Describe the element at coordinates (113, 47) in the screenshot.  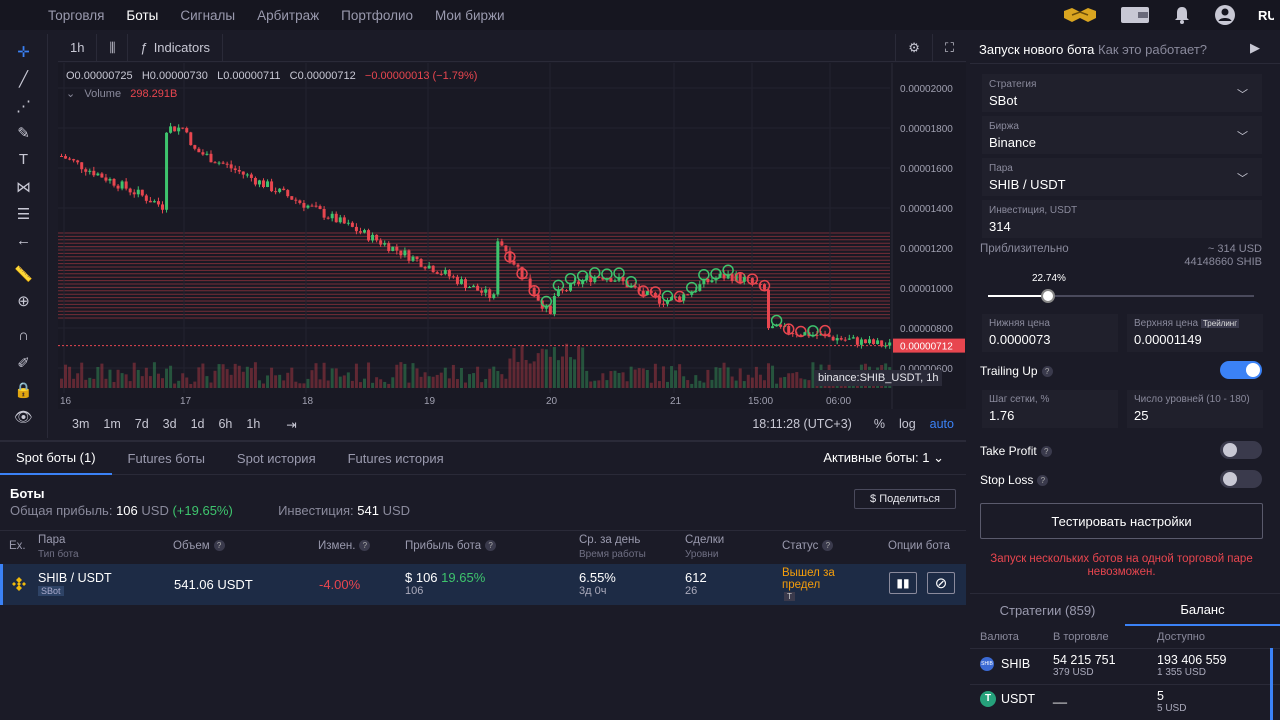
I see `candle-type-icon: ⫼` at that location.